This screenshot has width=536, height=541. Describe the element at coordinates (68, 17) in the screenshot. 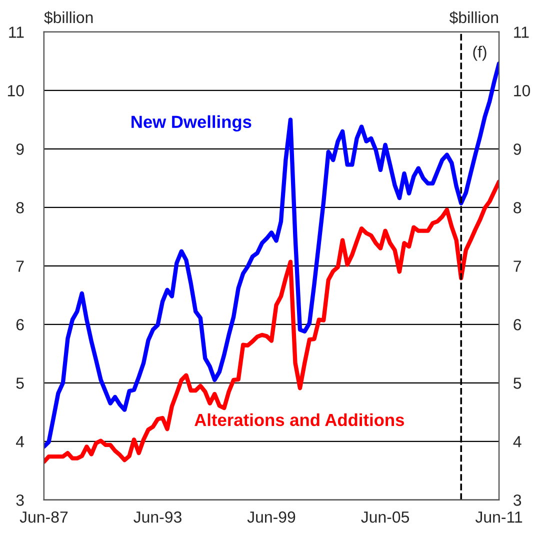

I see `y-axis-title: $billion` at that location.